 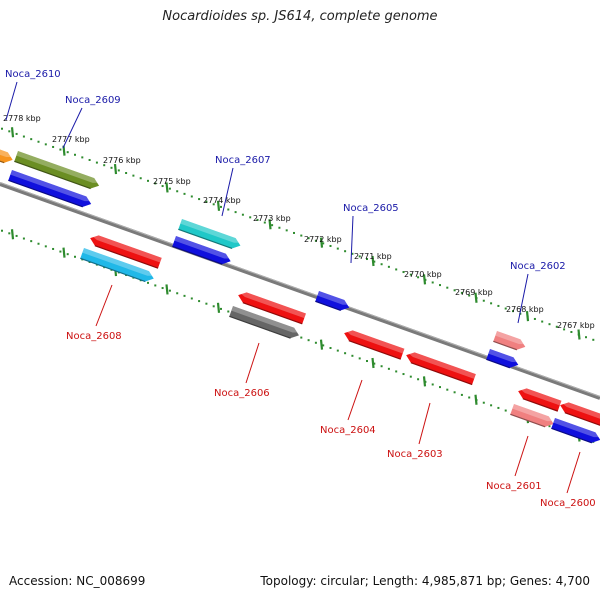 I want to click on tick-label: 2773 kbp, so click(x=272, y=218).